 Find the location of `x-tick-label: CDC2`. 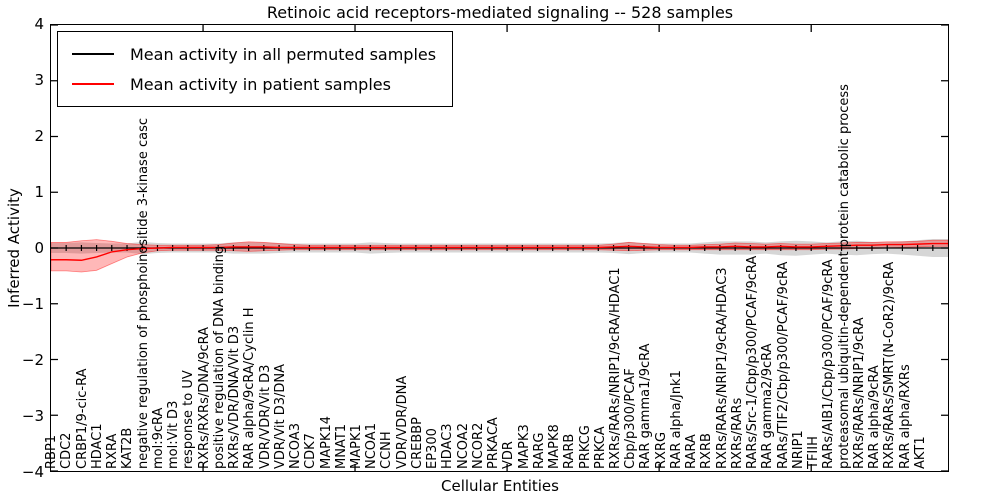

x-tick-label: CDC2 is located at coordinates (67, 450).